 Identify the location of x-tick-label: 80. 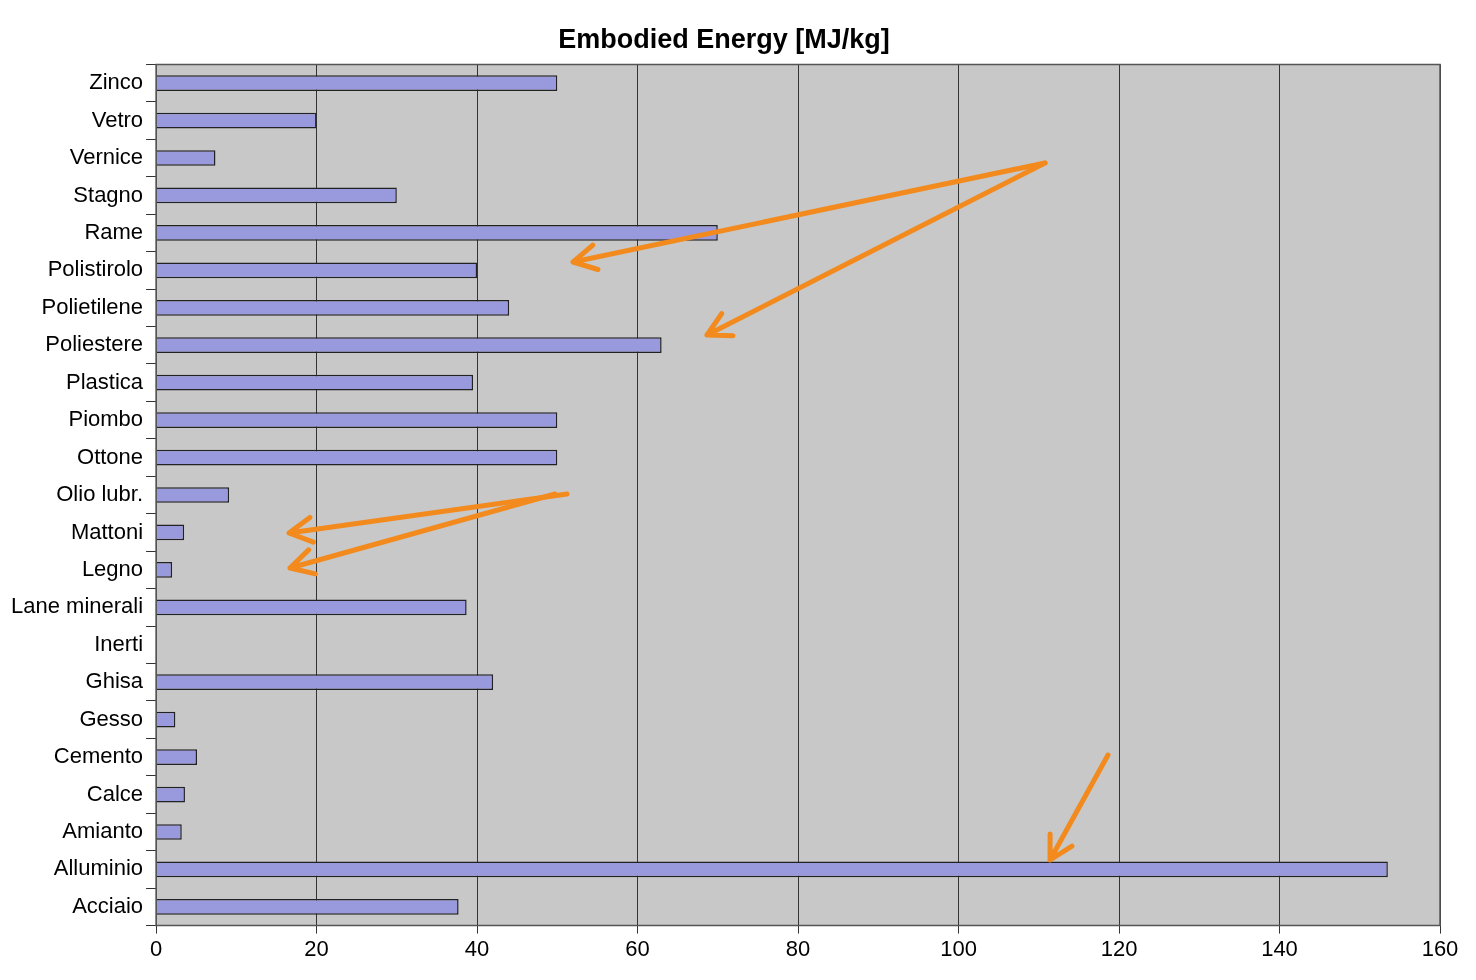
(798, 948).